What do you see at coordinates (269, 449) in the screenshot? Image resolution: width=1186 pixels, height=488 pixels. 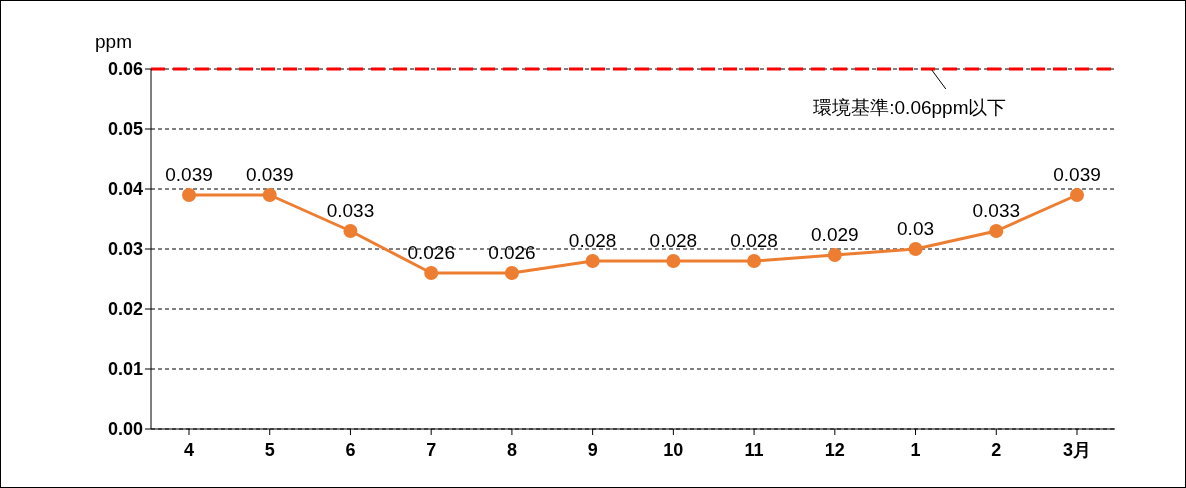 I see `x-tick-label: 5` at bounding box center [269, 449].